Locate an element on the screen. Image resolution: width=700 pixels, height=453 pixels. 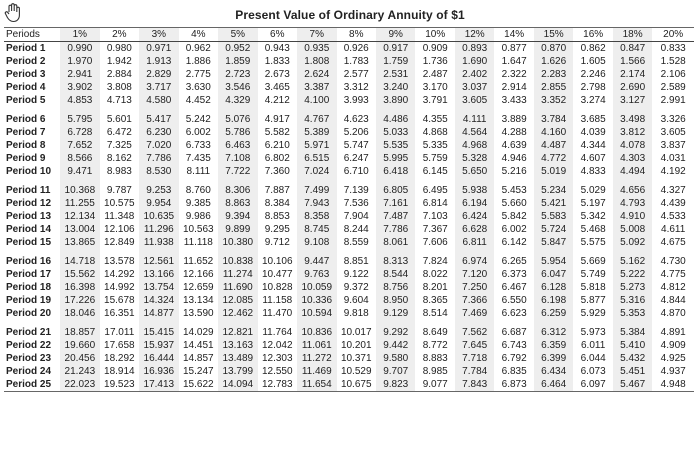
table-cell: 11.061 is located at coordinates (317, 345).